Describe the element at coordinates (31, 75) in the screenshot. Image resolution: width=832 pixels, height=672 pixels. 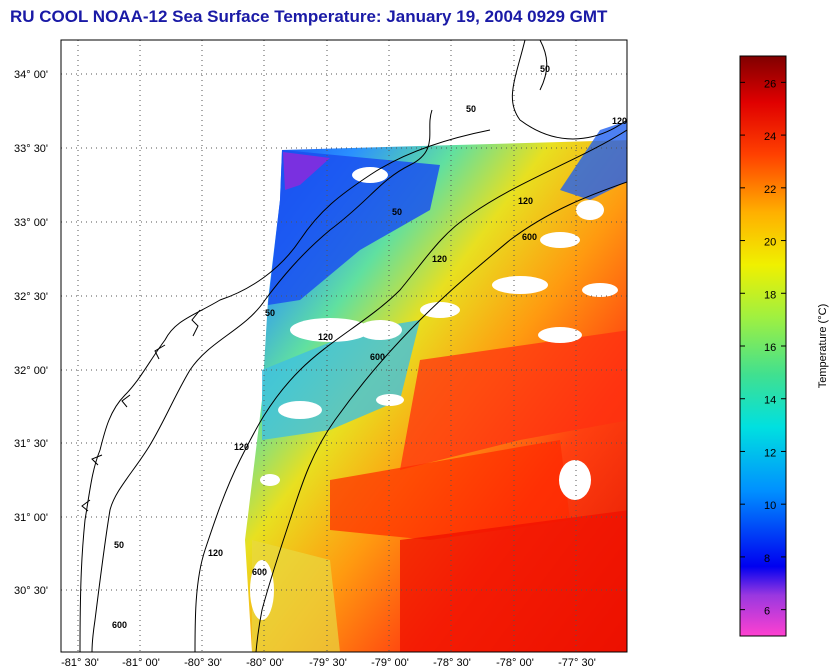
I see `lat-tick-label: 34° 00'` at that location.